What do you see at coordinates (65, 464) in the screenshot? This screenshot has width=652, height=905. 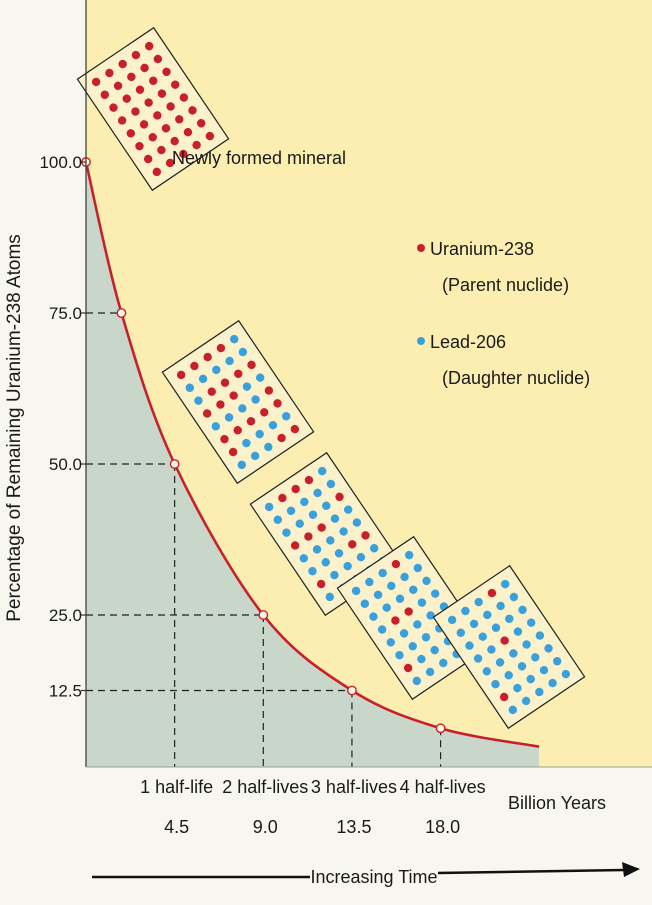 I see `y-tick-label: 50.0` at bounding box center [65, 464].